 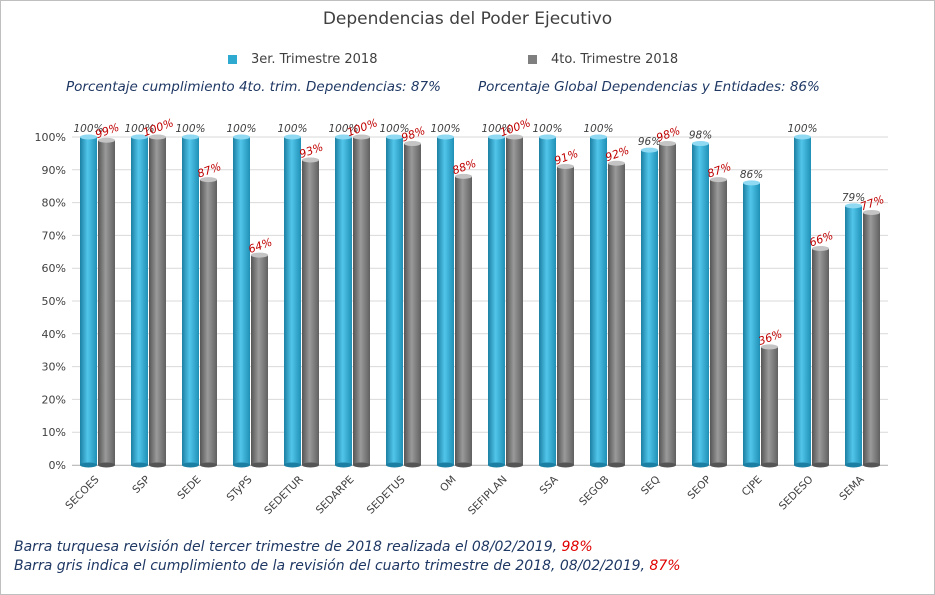 I want to click on x-tick-label: SEDARPE, so click(x=335, y=495).